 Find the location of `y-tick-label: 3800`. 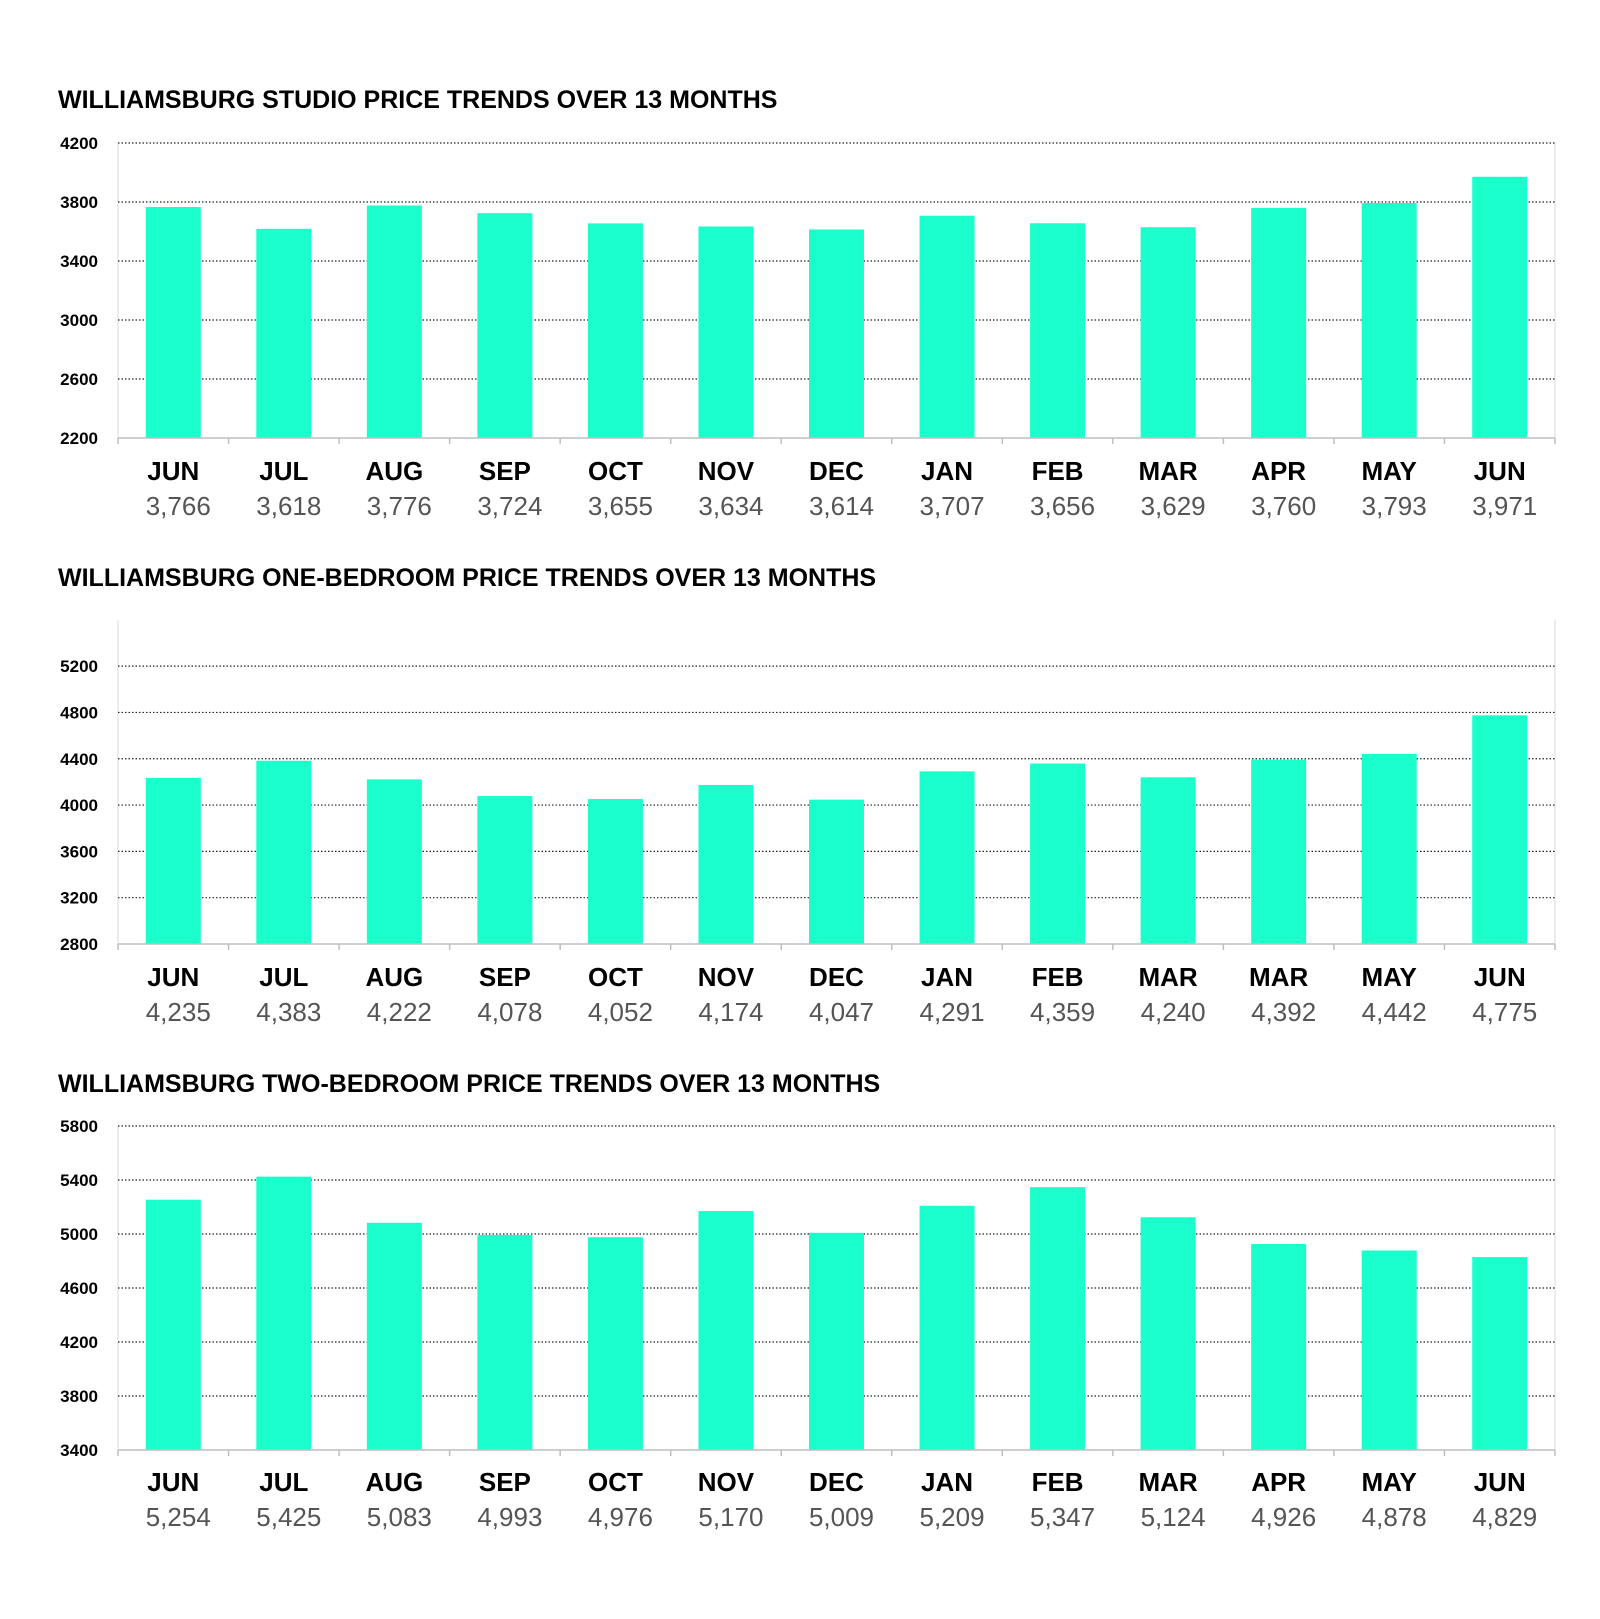

y-tick-label: 3800 is located at coordinates (79, 202).